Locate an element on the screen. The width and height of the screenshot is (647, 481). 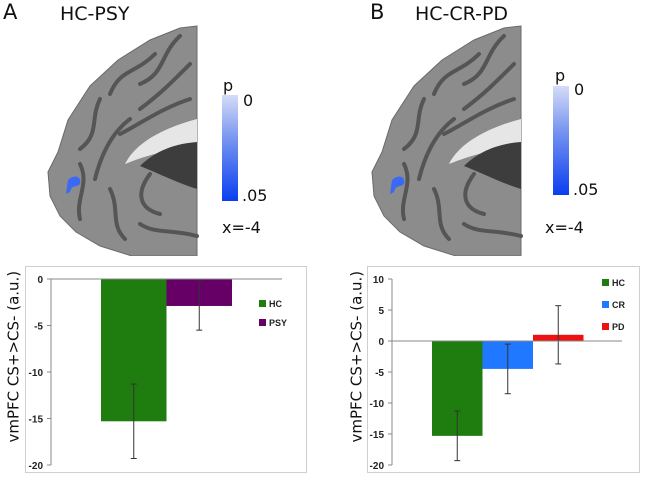
panel-title-a: HC-PSY is located at coordinates (95, 14).